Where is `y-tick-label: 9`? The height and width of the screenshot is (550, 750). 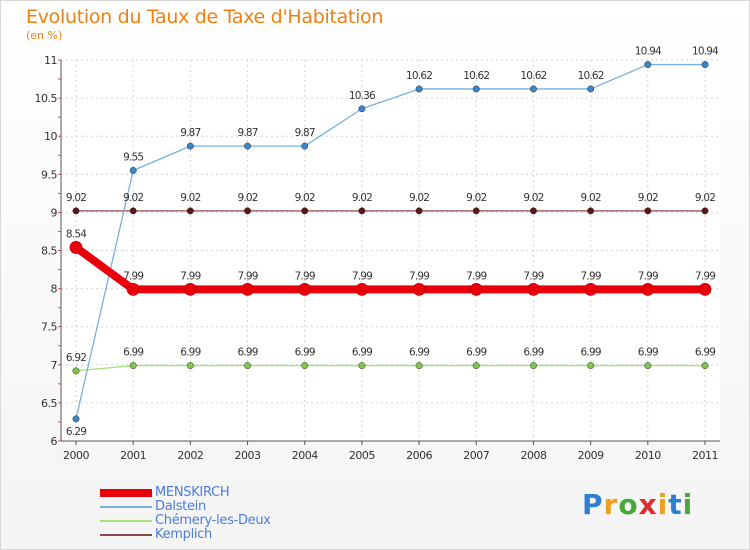
y-tick-label: 9 is located at coordinates (54, 212).